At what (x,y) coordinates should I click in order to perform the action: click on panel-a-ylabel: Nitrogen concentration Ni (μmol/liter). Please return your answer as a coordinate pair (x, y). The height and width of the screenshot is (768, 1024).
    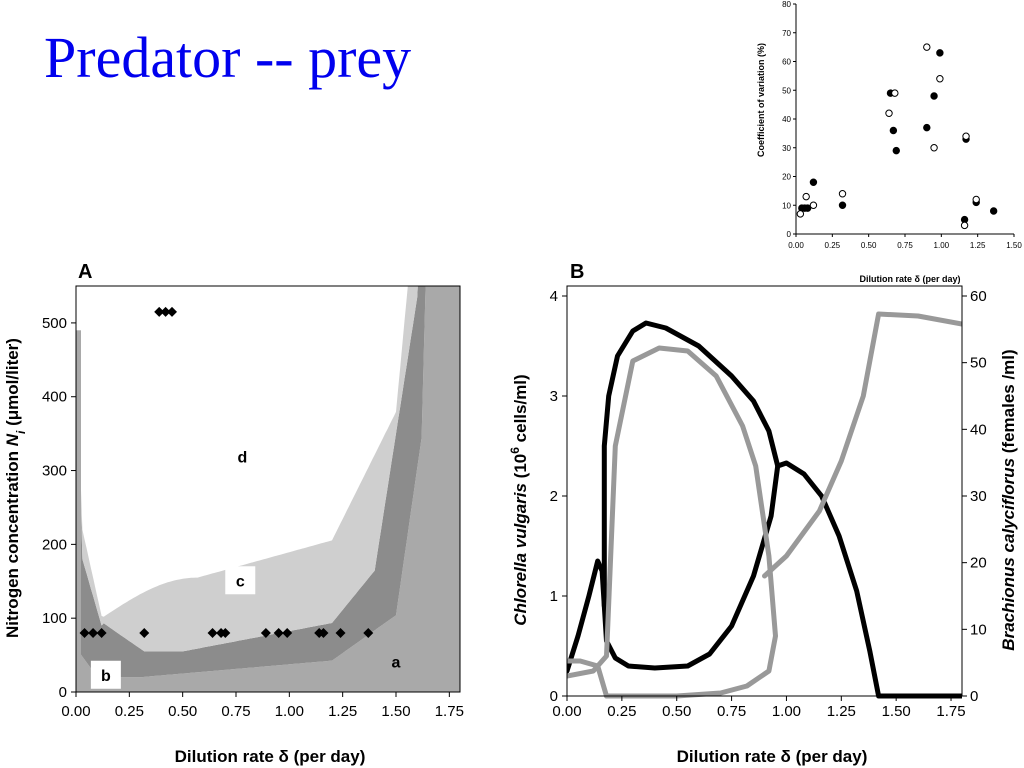
    Looking at the image, I should click on (15, 488).